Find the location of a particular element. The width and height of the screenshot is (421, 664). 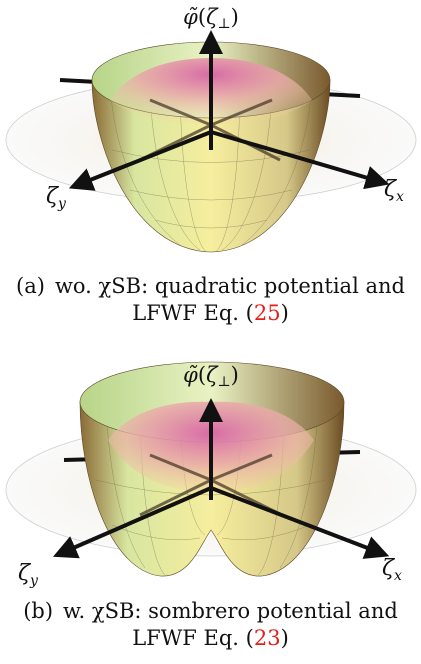

caption-a-line2: LFWF Eq. (25) is located at coordinates (210, 313).